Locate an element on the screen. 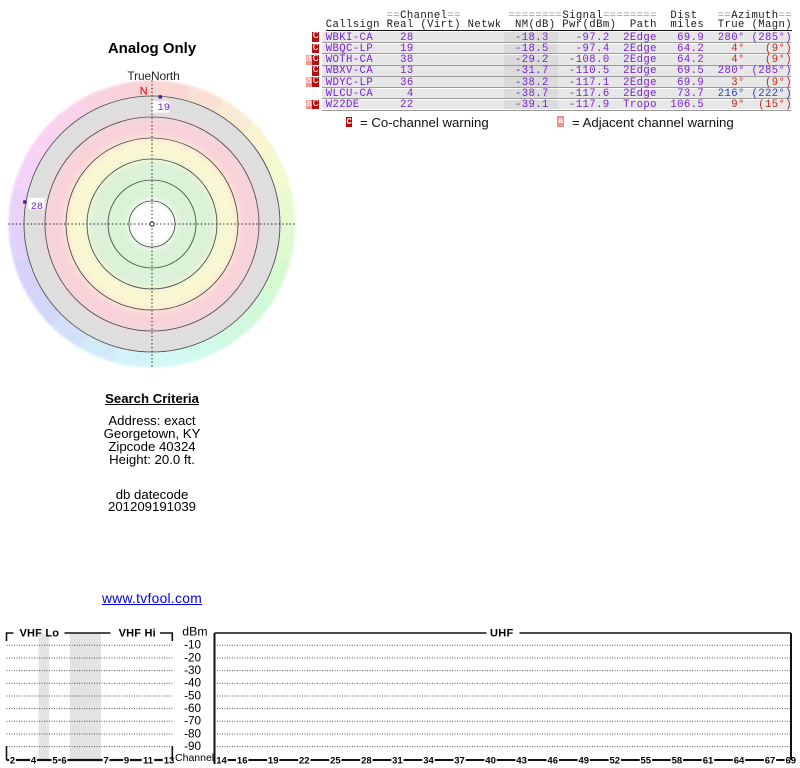  svg-text: 5 is located at coordinates (55, 761).